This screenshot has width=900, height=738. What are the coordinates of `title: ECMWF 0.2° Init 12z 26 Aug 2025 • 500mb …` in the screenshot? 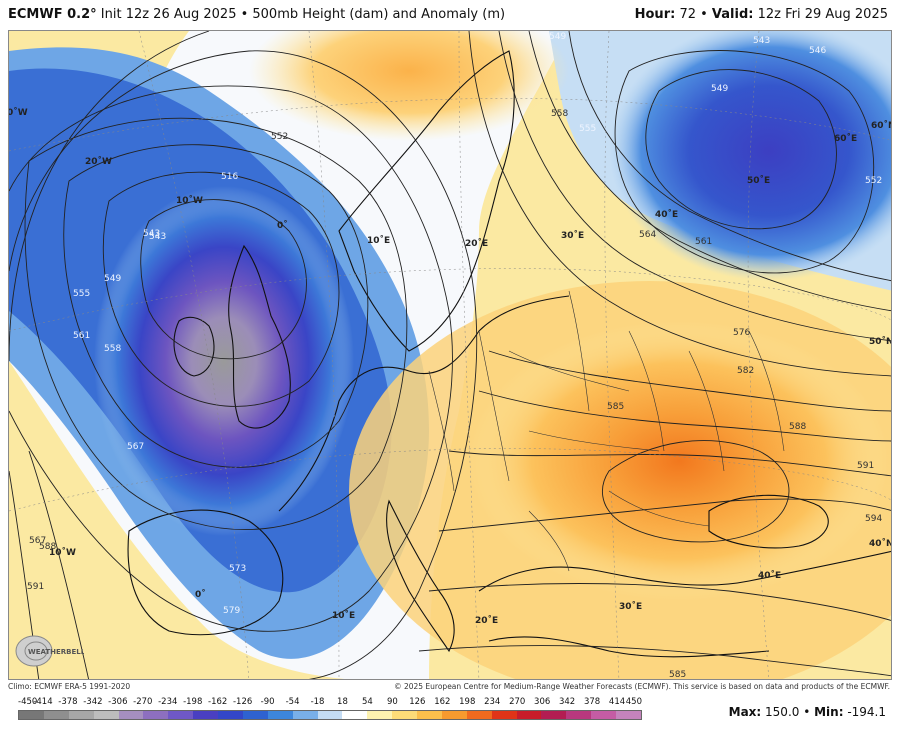 It's located at (256, 14).